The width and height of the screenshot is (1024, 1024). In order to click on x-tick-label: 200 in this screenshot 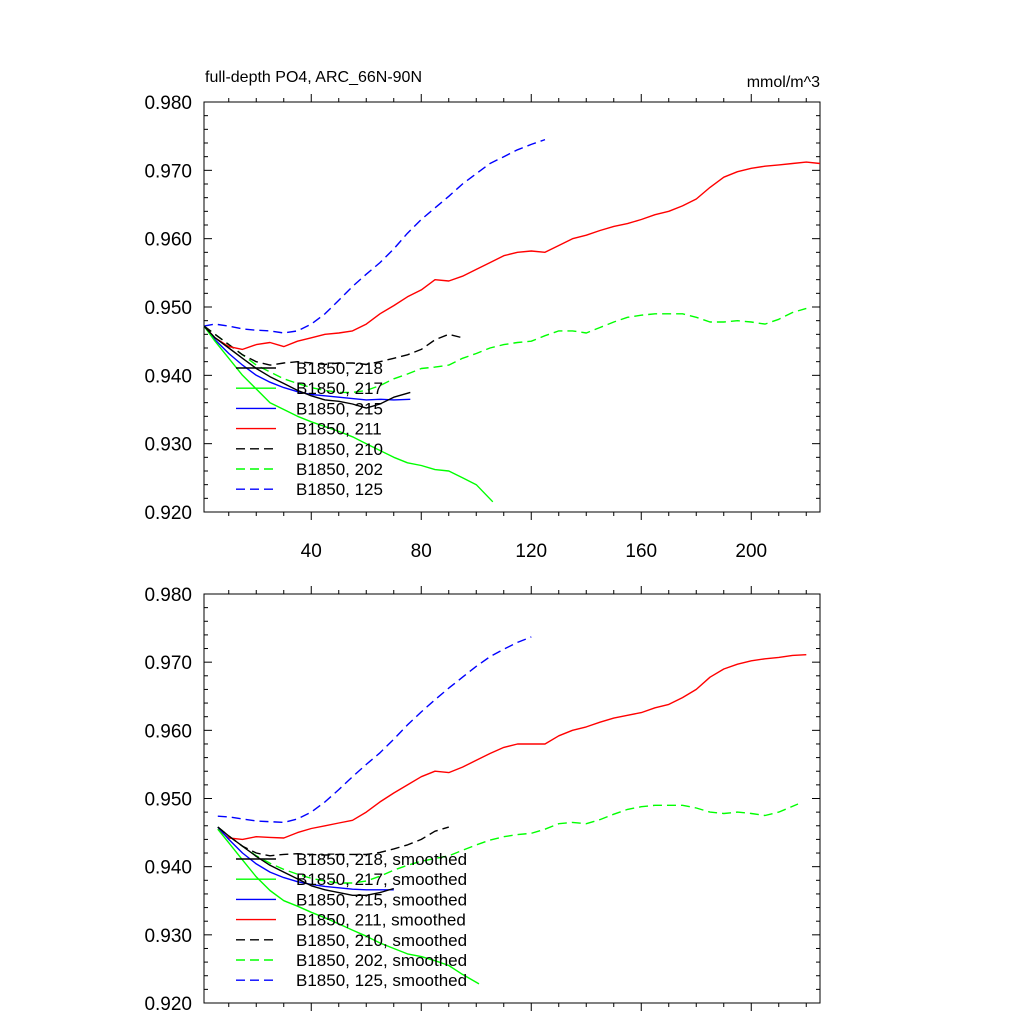, I will do `click(751, 551)`.